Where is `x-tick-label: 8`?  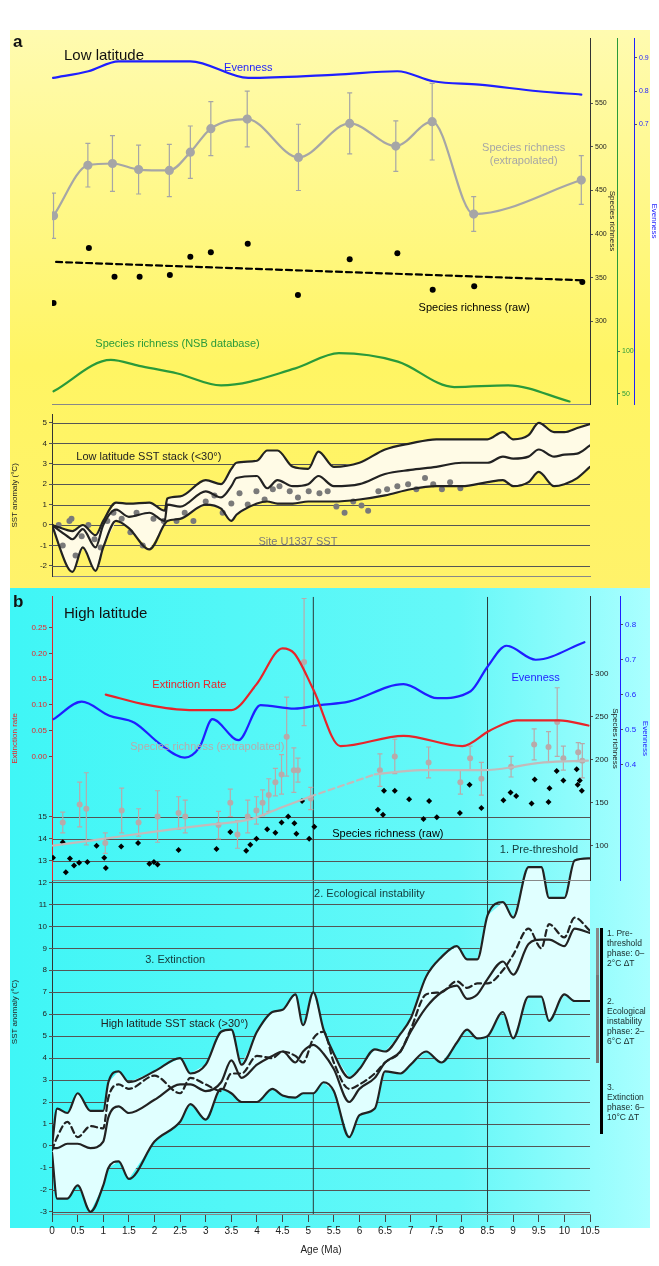 x-tick-label: 8 is located at coordinates (462, 1230).